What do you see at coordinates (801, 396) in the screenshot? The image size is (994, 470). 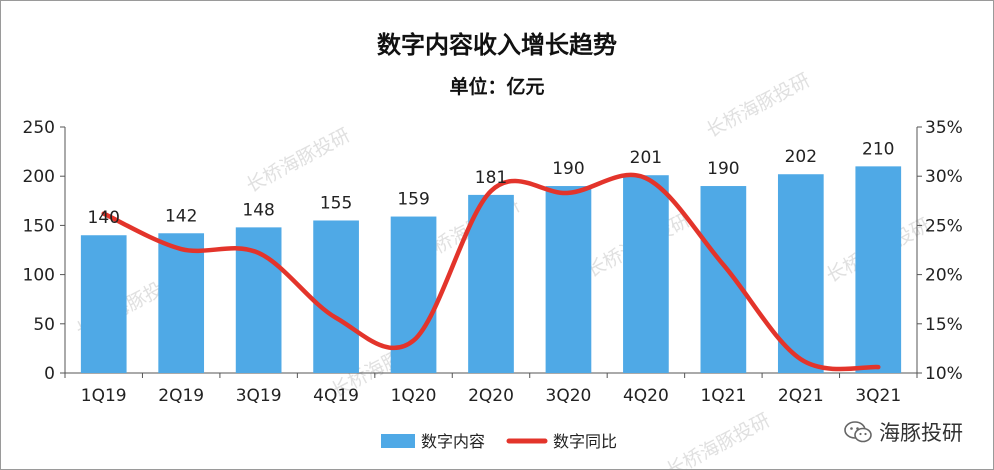 I see `x-tick-label-2Q21: 2Q21` at bounding box center [801, 396].